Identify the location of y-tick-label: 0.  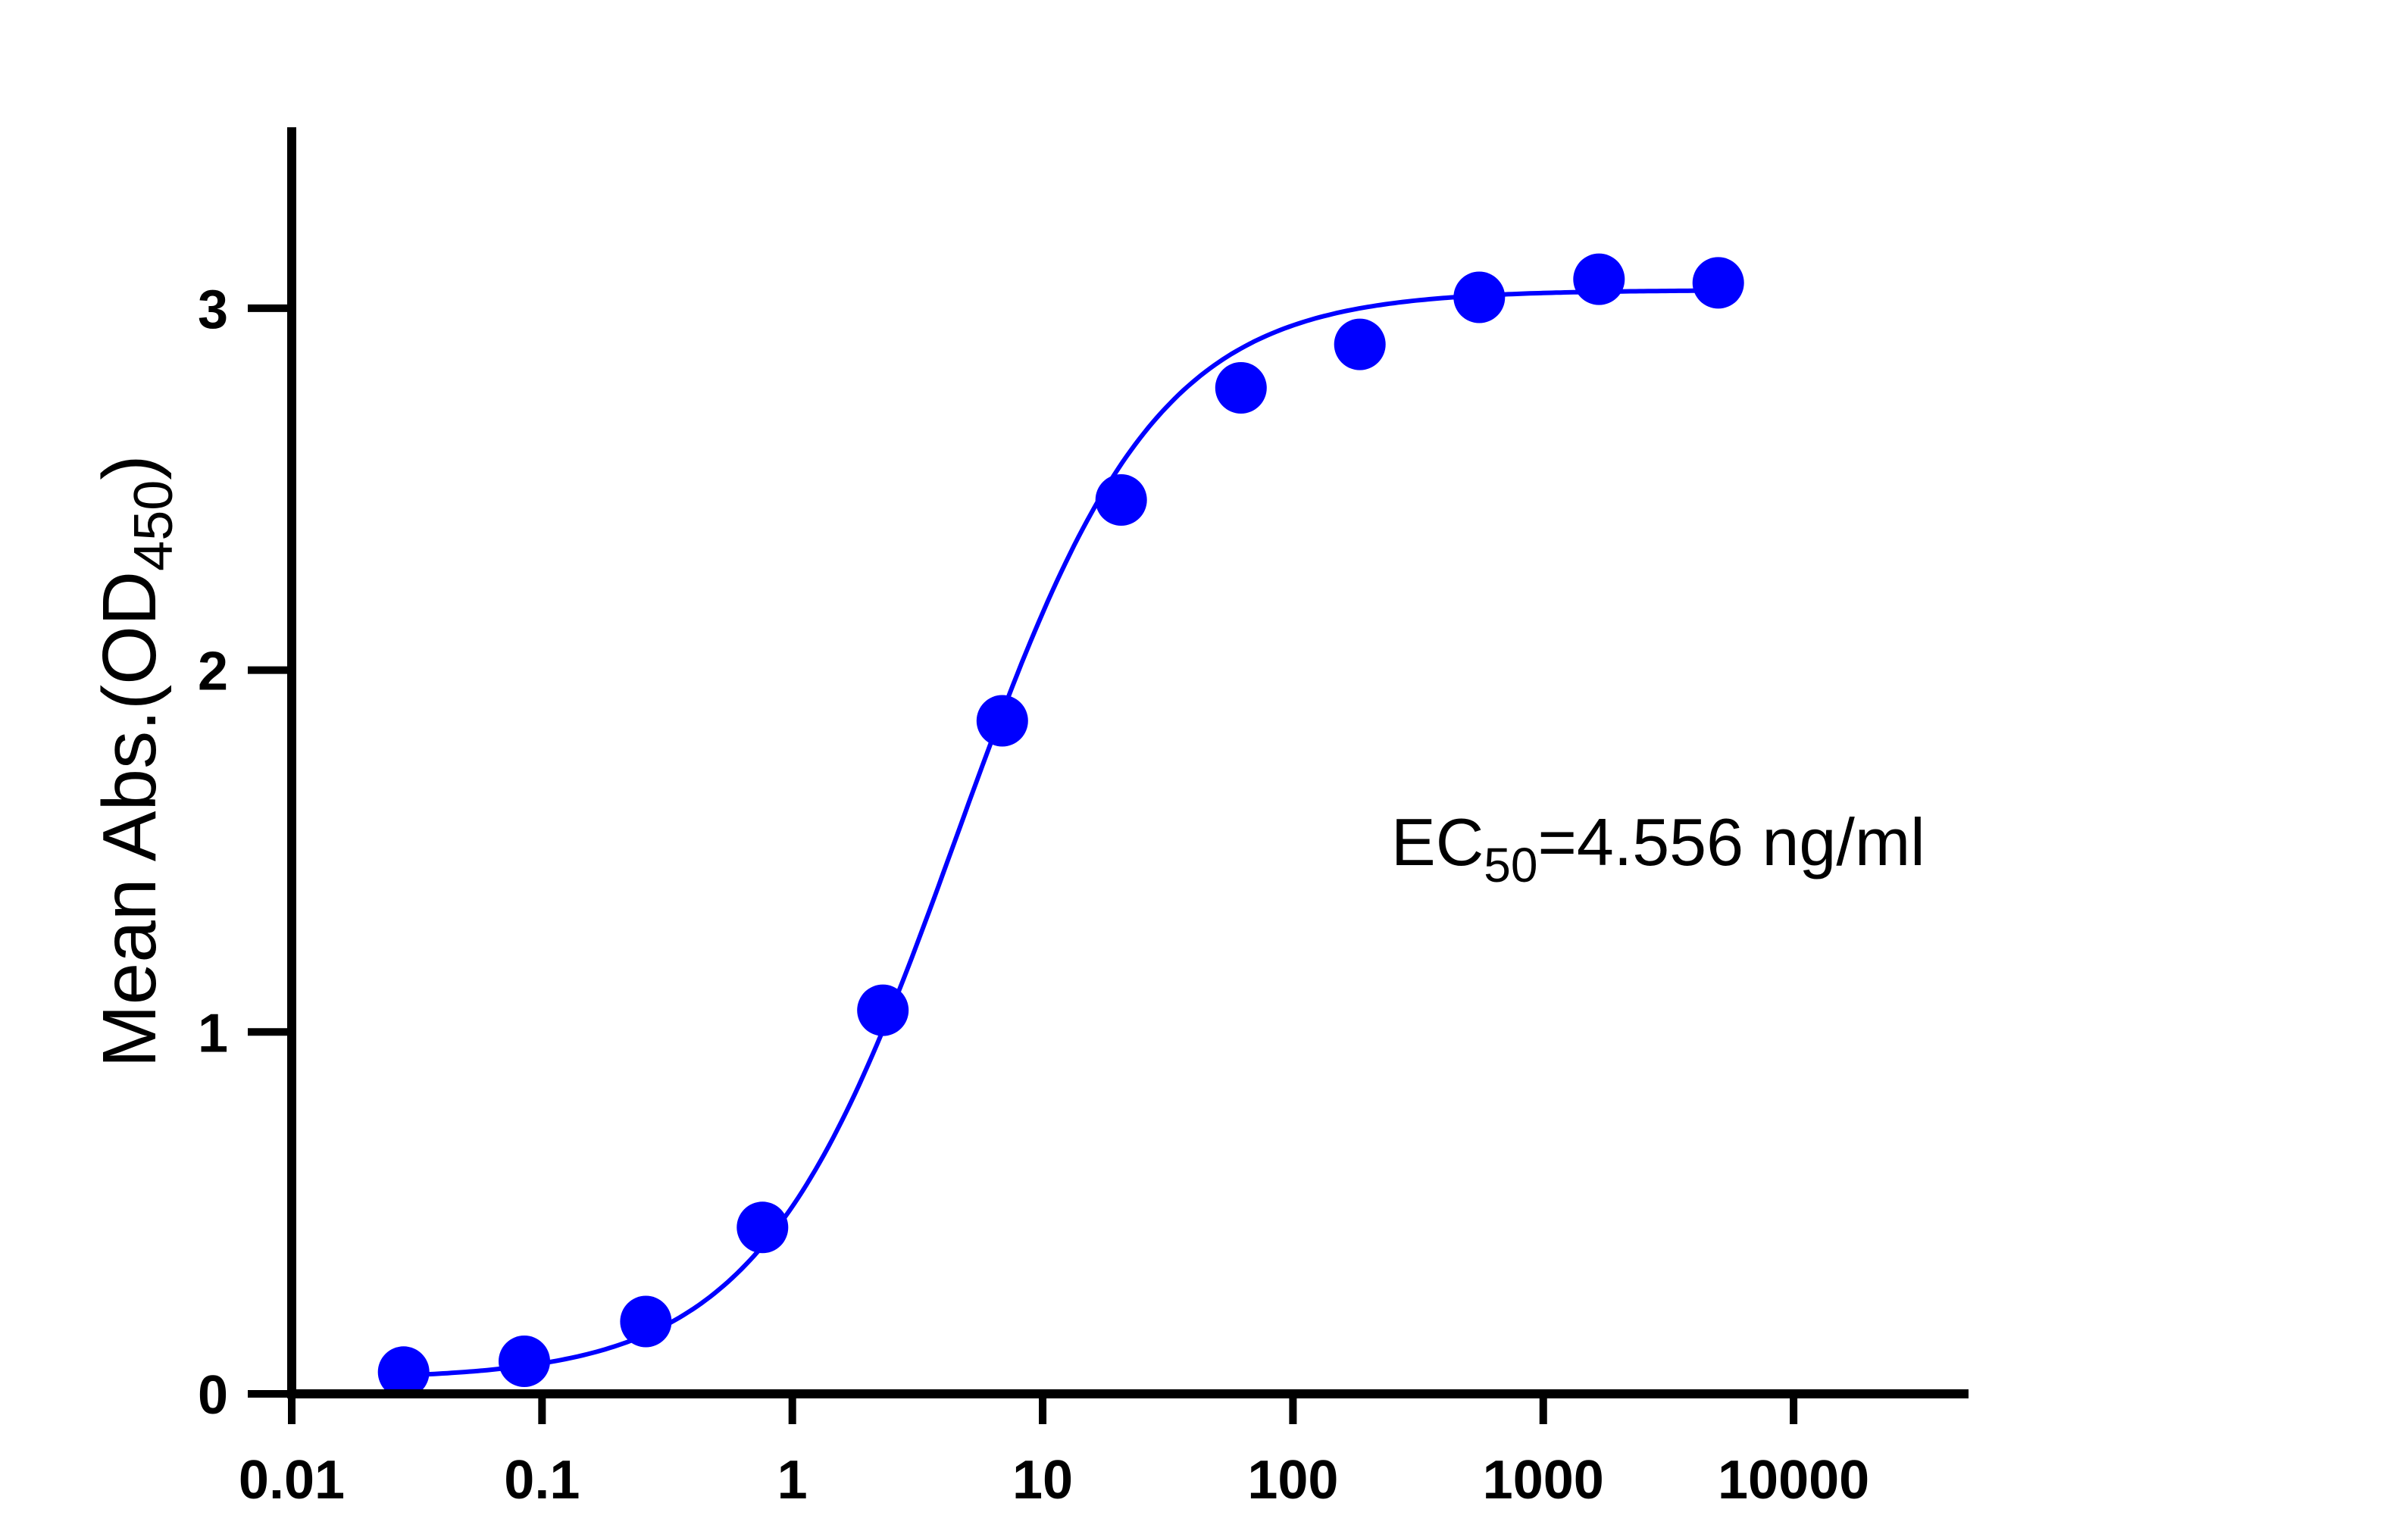
(213, 1396).